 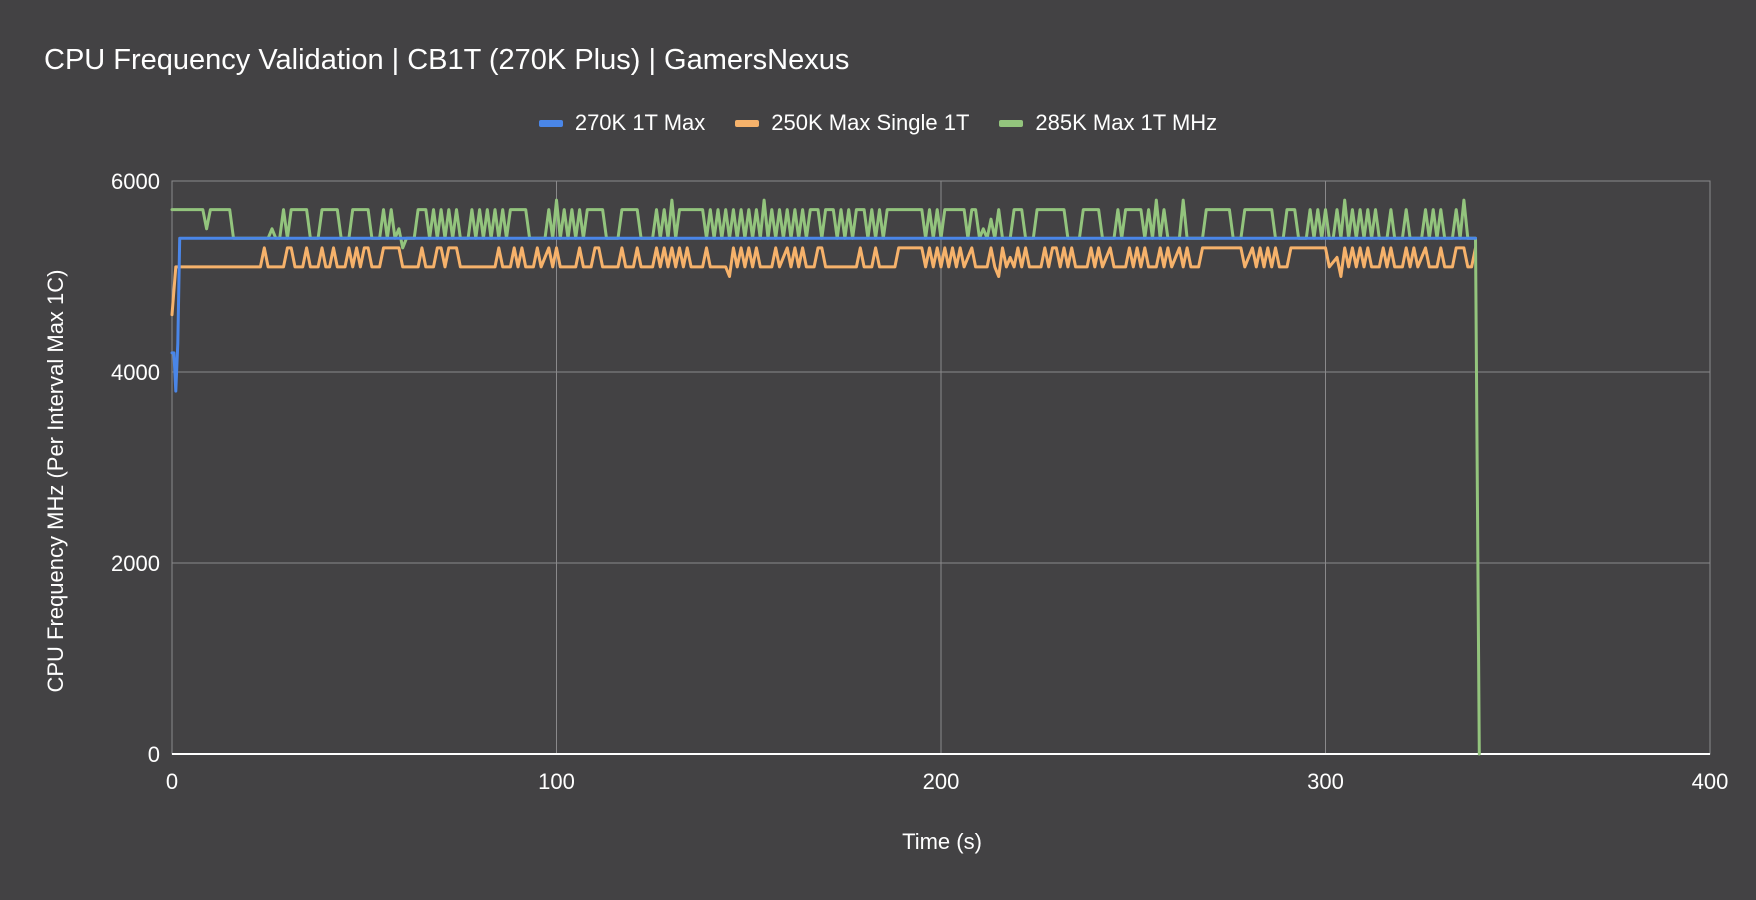 What do you see at coordinates (1011, 123) in the screenshot?
I see `legend-swatch-285k` at bounding box center [1011, 123].